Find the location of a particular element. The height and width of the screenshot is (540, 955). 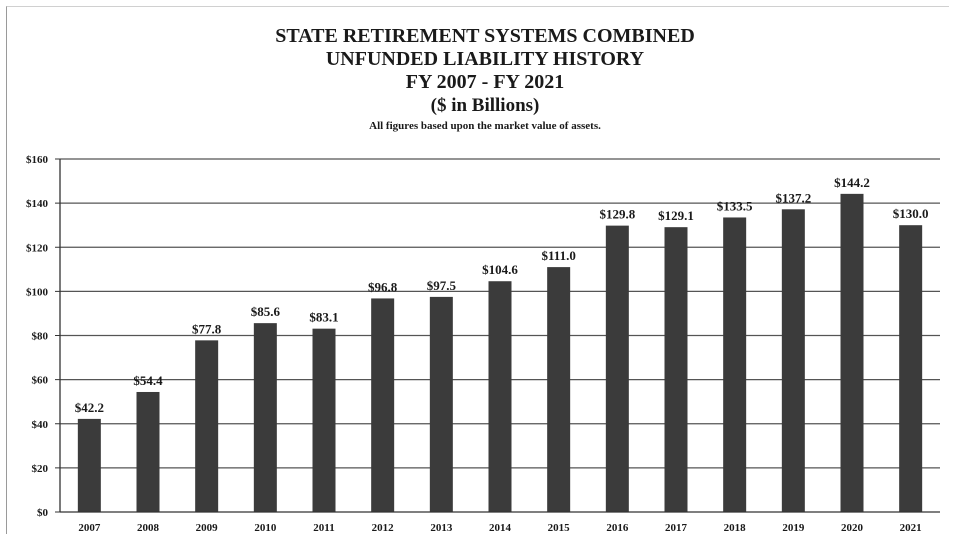

x-tick-label: 2010 is located at coordinates (265, 528).